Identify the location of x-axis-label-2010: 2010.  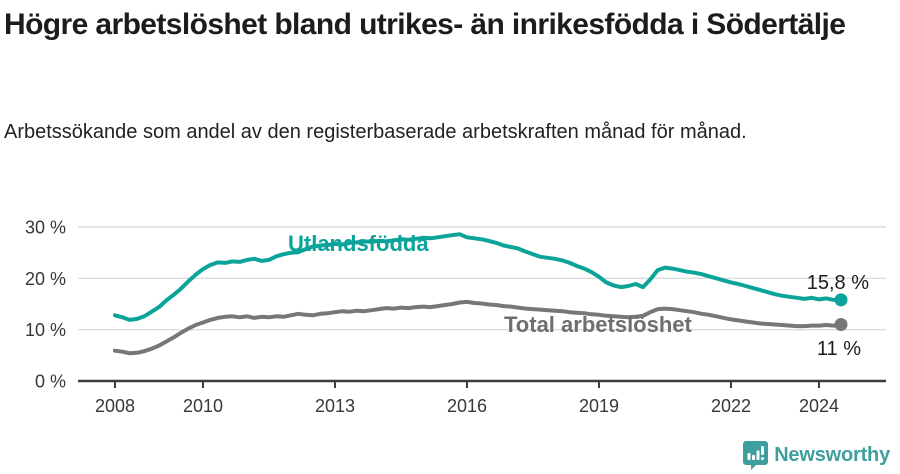
(203, 406).